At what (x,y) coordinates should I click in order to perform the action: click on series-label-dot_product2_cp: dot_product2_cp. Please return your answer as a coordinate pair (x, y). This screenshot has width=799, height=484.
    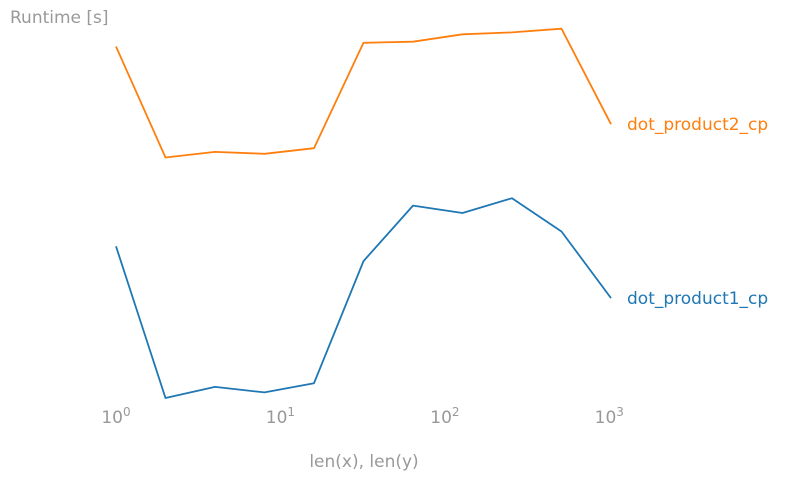
    Looking at the image, I should click on (697, 125).